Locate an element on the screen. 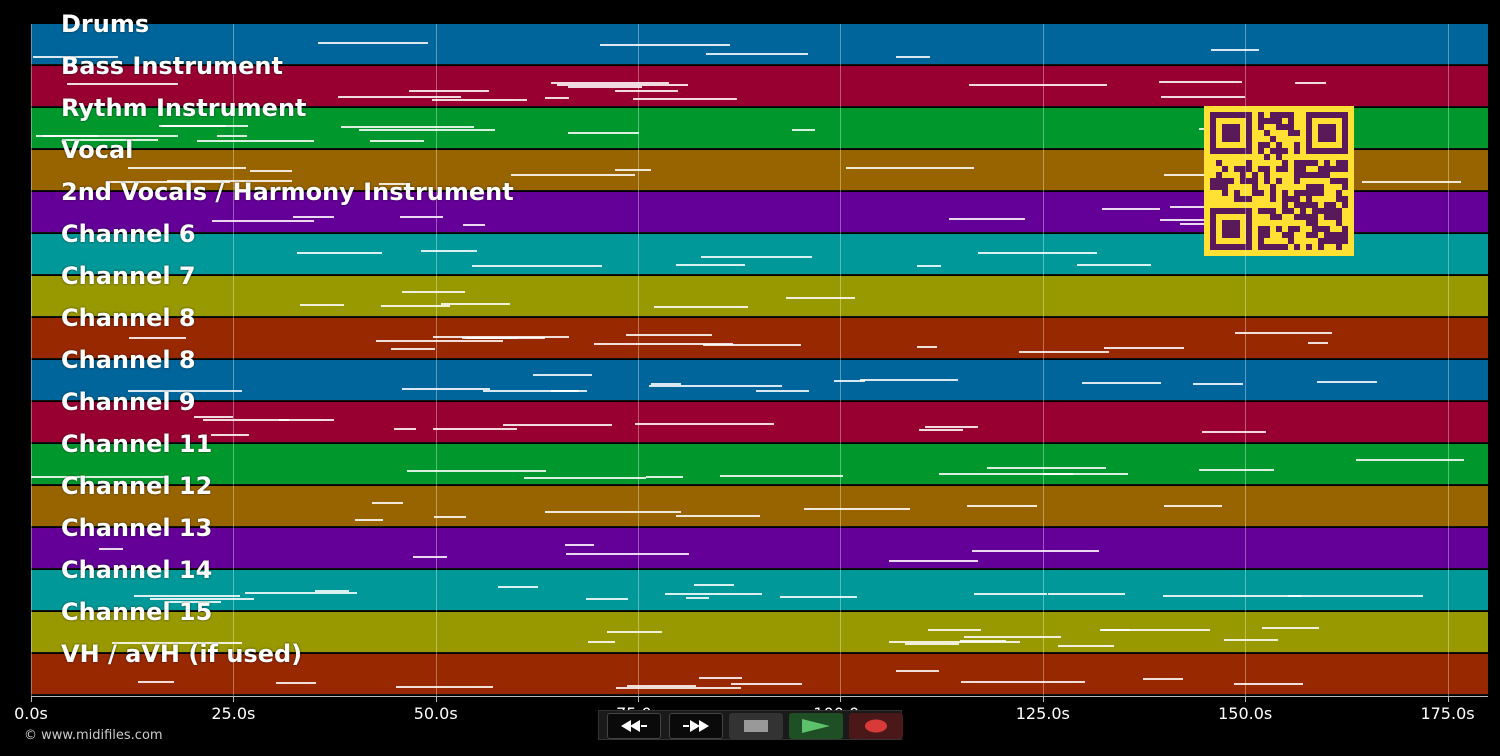 The width and height of the screenshot is (1500, 756). stop-icon is located at coordinates (756, 726).